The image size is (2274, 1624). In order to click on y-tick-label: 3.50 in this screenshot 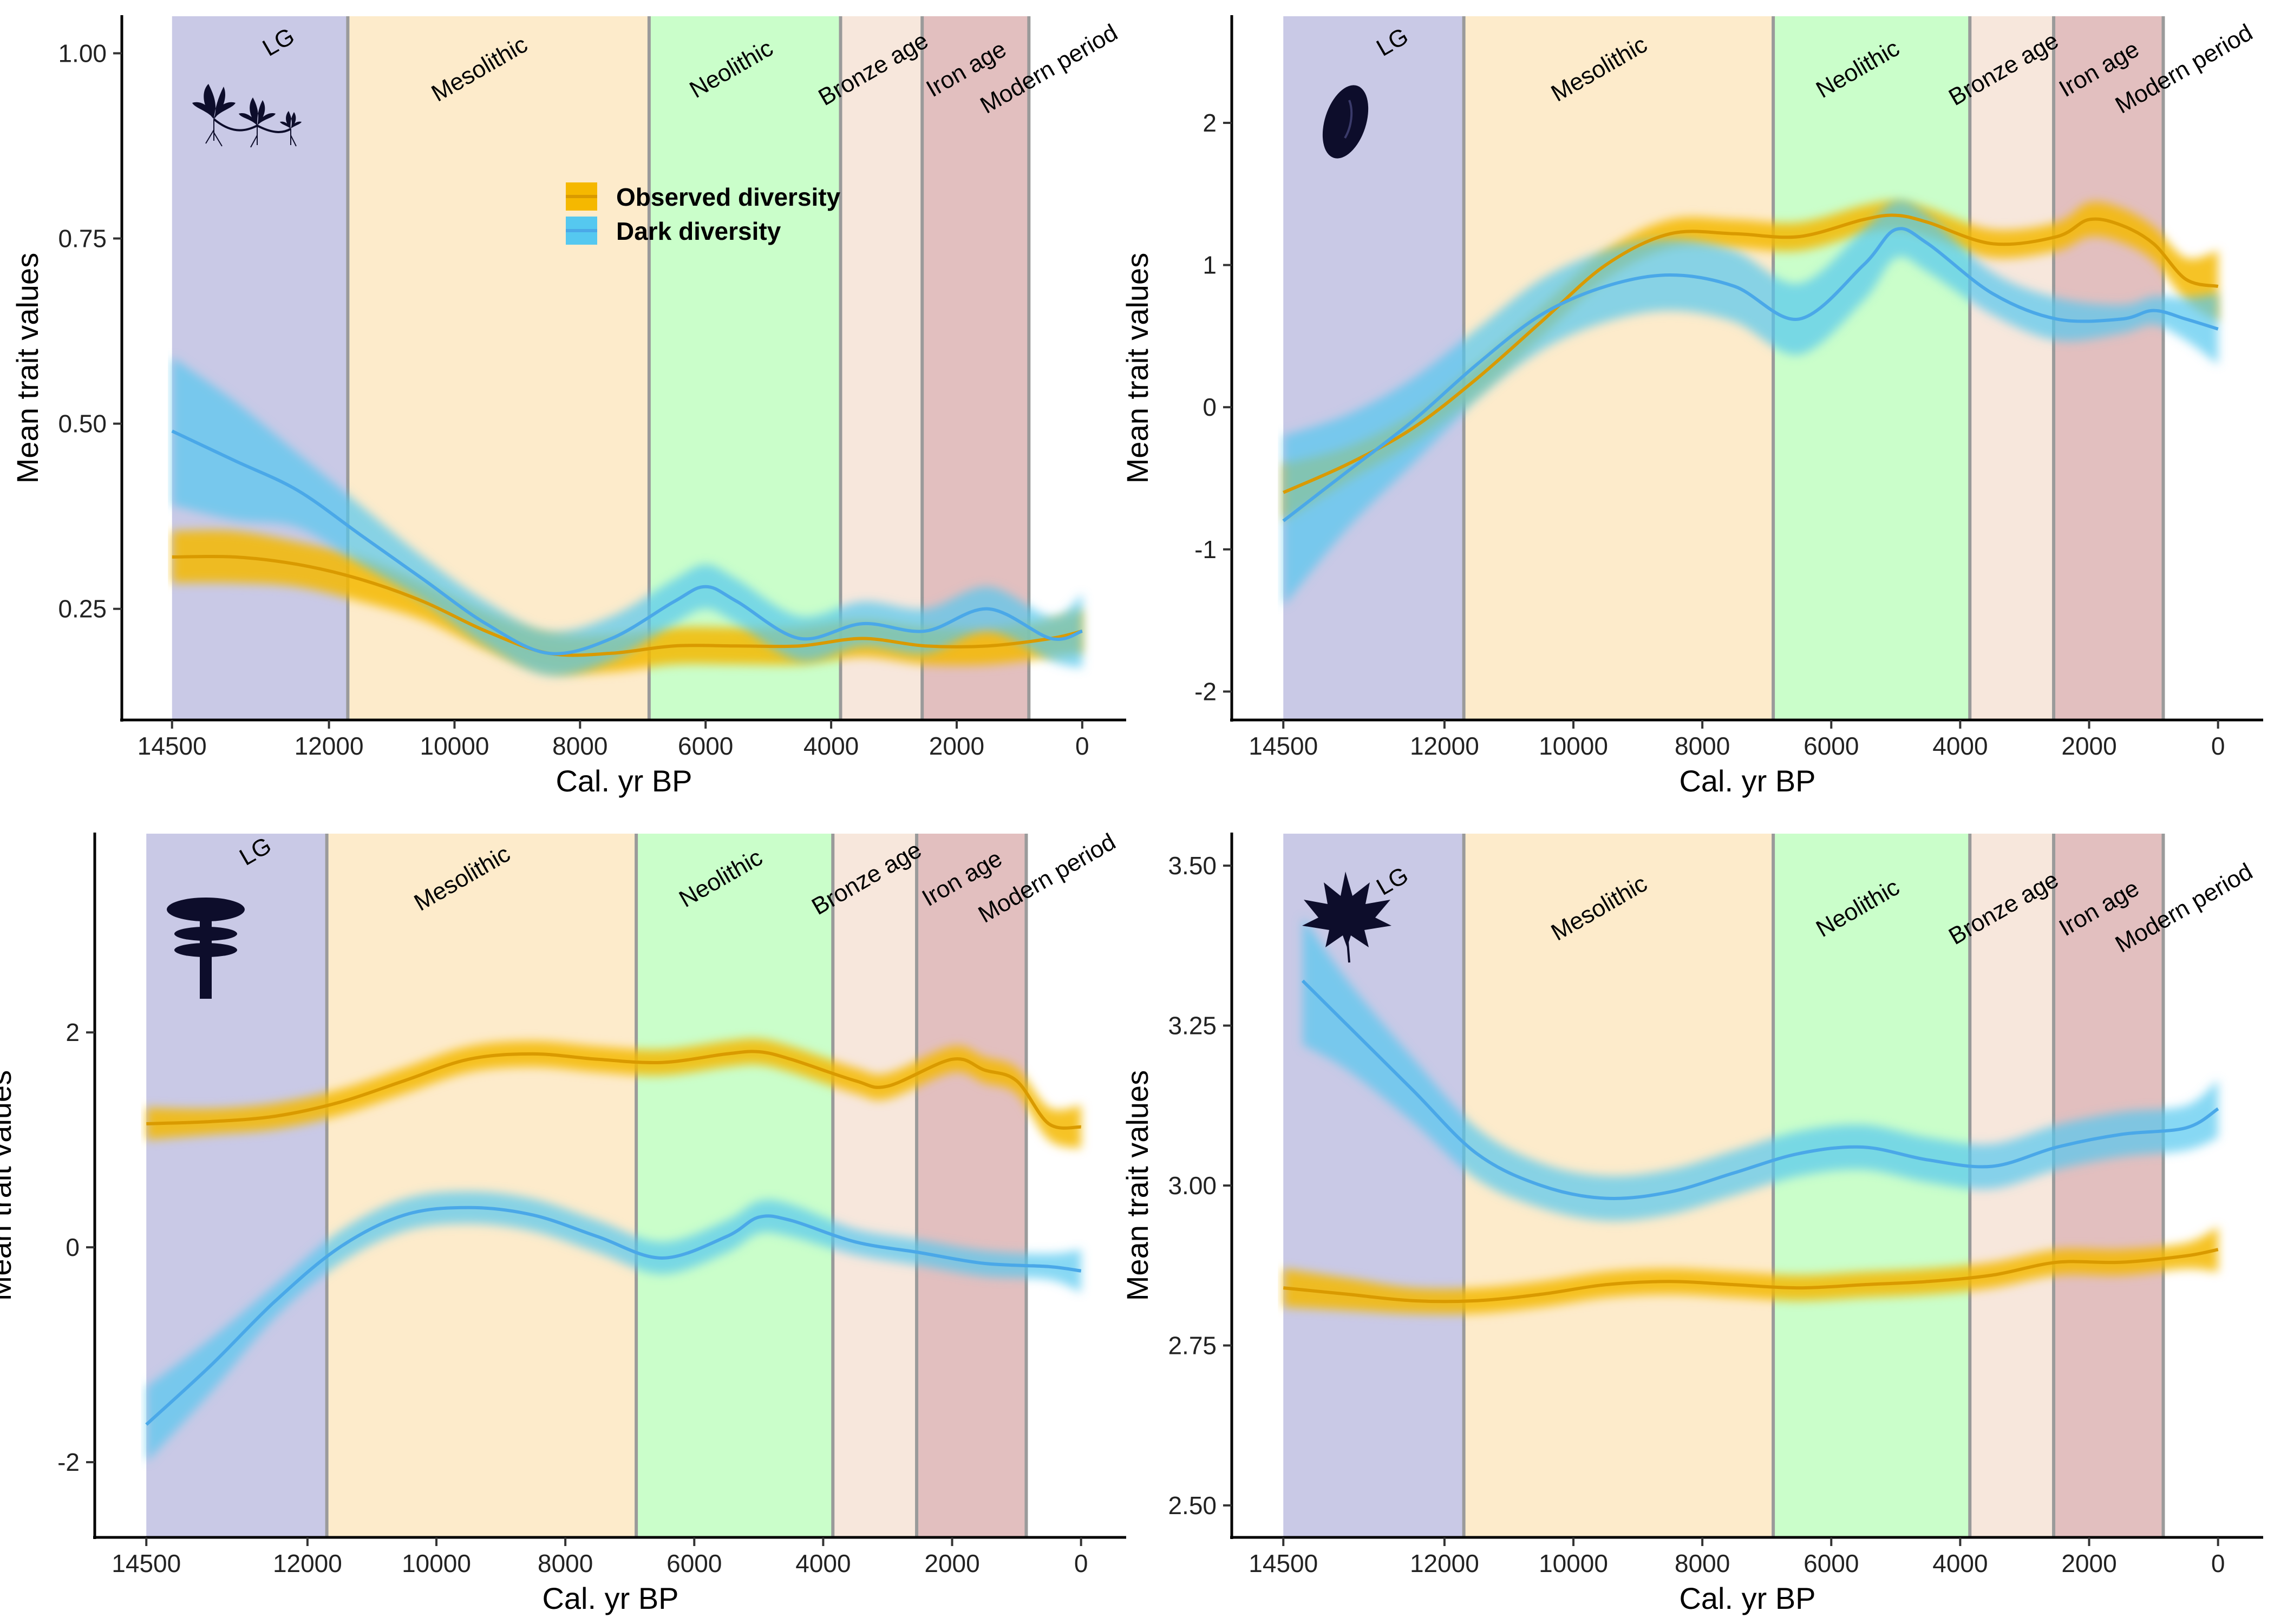, I will do `click(1193, 866)`.